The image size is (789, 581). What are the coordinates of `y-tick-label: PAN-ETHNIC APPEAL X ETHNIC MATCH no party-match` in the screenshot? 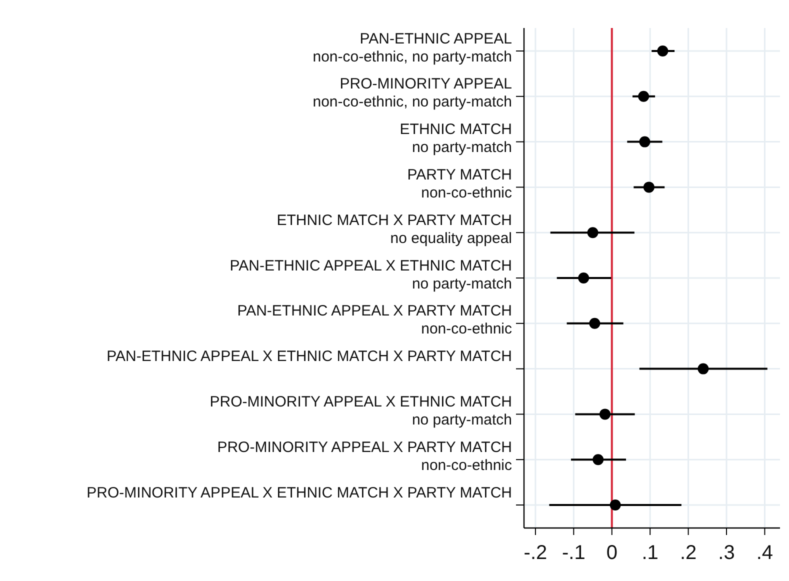 It's located at (371, 274).